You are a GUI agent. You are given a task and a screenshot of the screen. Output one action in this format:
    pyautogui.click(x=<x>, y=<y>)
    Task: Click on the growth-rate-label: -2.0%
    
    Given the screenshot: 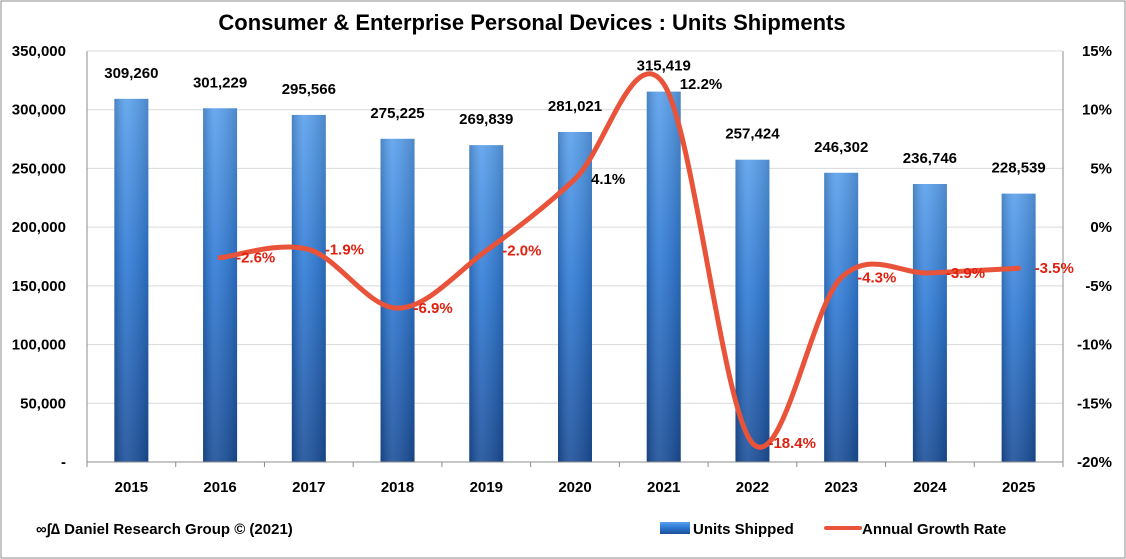 What is the action you would take?
    pyautogui.click(x=521, y=251)
    